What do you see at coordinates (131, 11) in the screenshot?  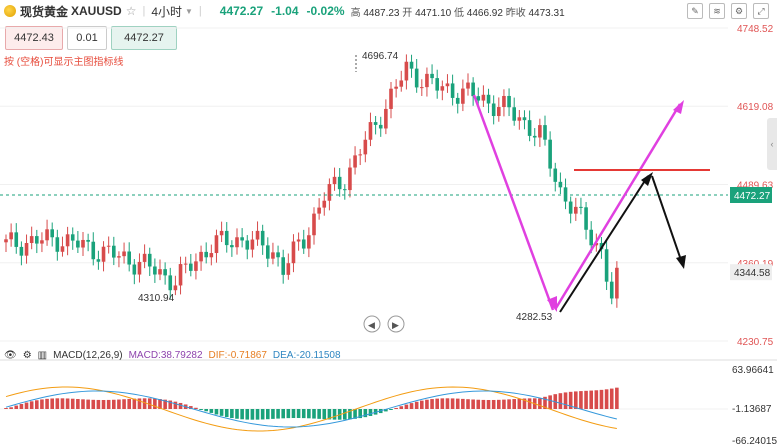 I see `star-icon: ☆` at bounding box center [131, 11].